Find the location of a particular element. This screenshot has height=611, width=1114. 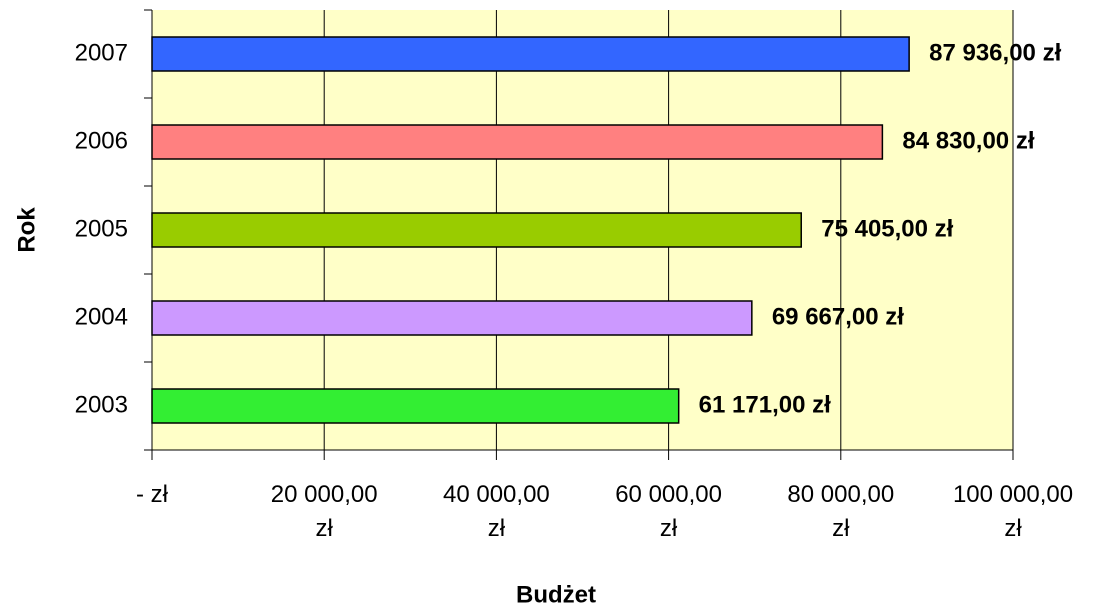

value-label: 69 667,00 zł is located at coordinates (838, 316).